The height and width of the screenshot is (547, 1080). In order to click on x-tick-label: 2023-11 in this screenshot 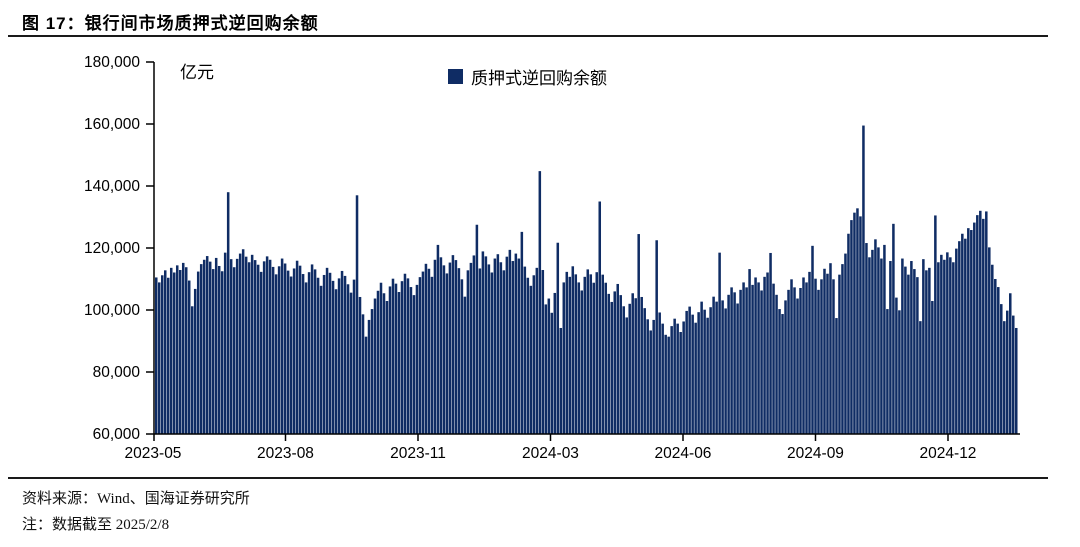, I will do `click(418, 453)`.